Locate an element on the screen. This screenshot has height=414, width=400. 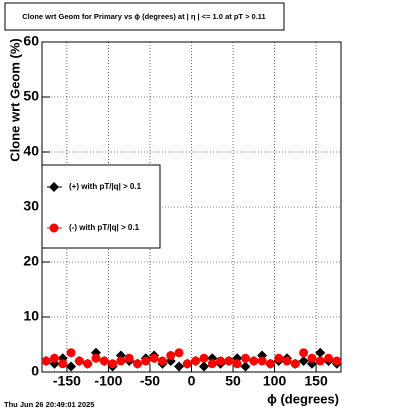
timestamp: Thu Jun 26 20:49:01 2025 is located at coordinates (49, 404).